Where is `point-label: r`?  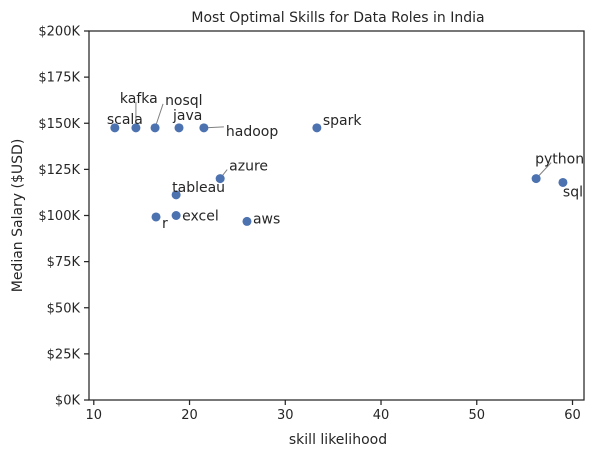
point-label: r is located at coordinates (165, 224).